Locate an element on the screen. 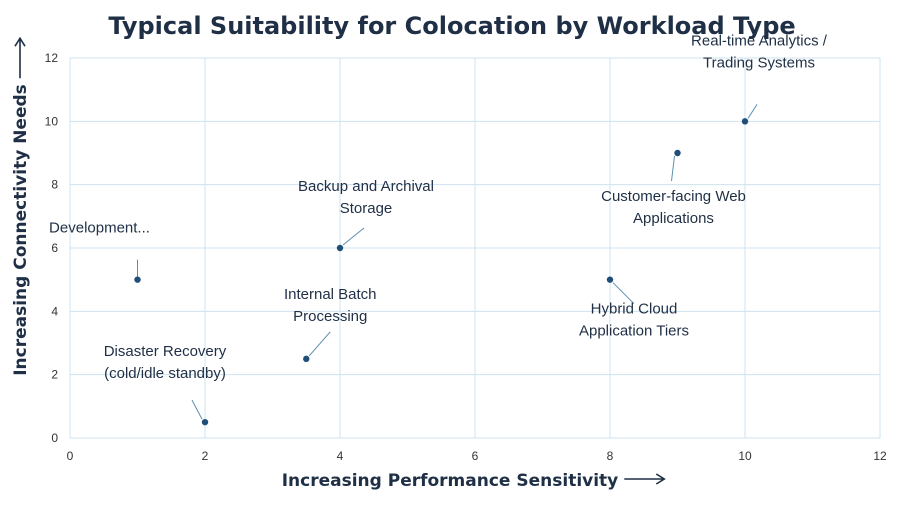 Image resolution: width=904 pixels, height=510 pixels. point-label-line: Applications is located at coordinates (673, 218).